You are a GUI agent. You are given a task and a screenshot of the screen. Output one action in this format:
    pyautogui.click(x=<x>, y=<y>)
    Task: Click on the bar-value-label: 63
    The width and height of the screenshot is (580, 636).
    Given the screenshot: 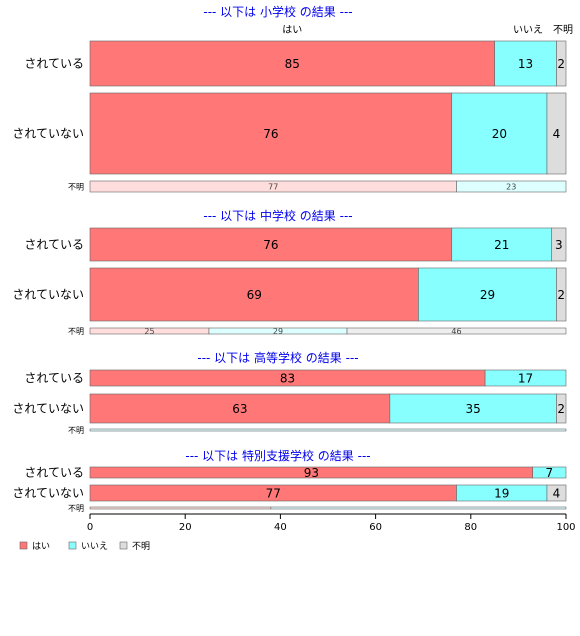 What is the action you would take?
    pyautogui.click(x=239, y=409)
    